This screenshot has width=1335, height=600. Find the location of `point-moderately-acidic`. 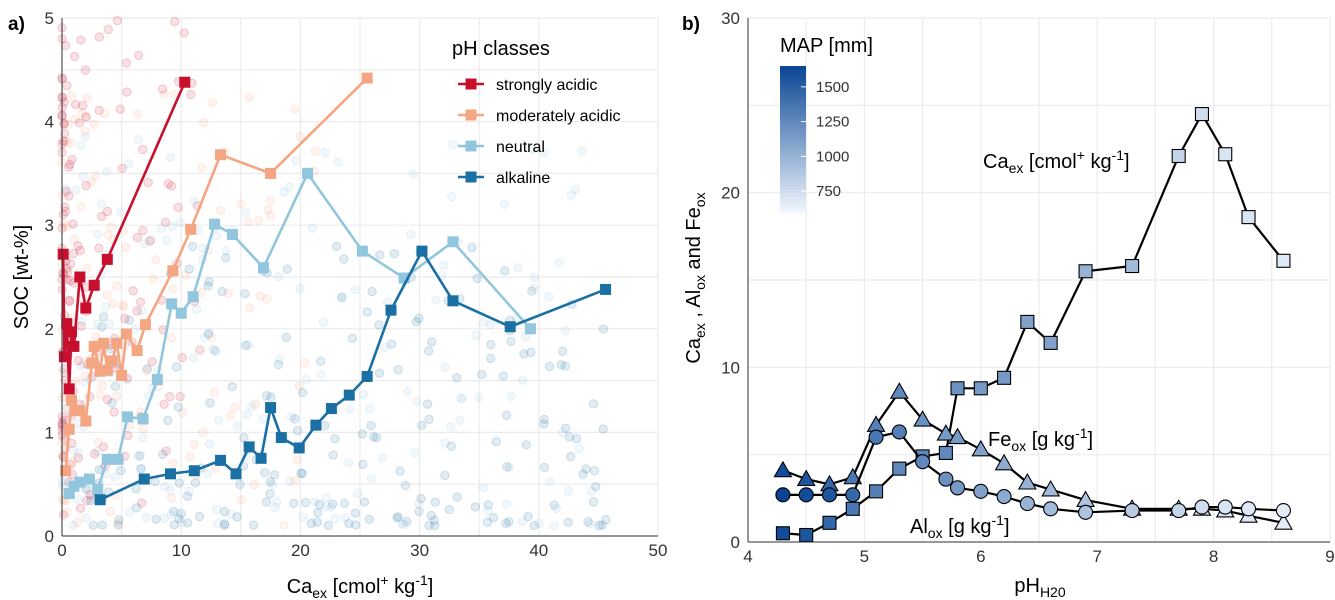

point-moderately-acidic is located at coordinates (94, 346).